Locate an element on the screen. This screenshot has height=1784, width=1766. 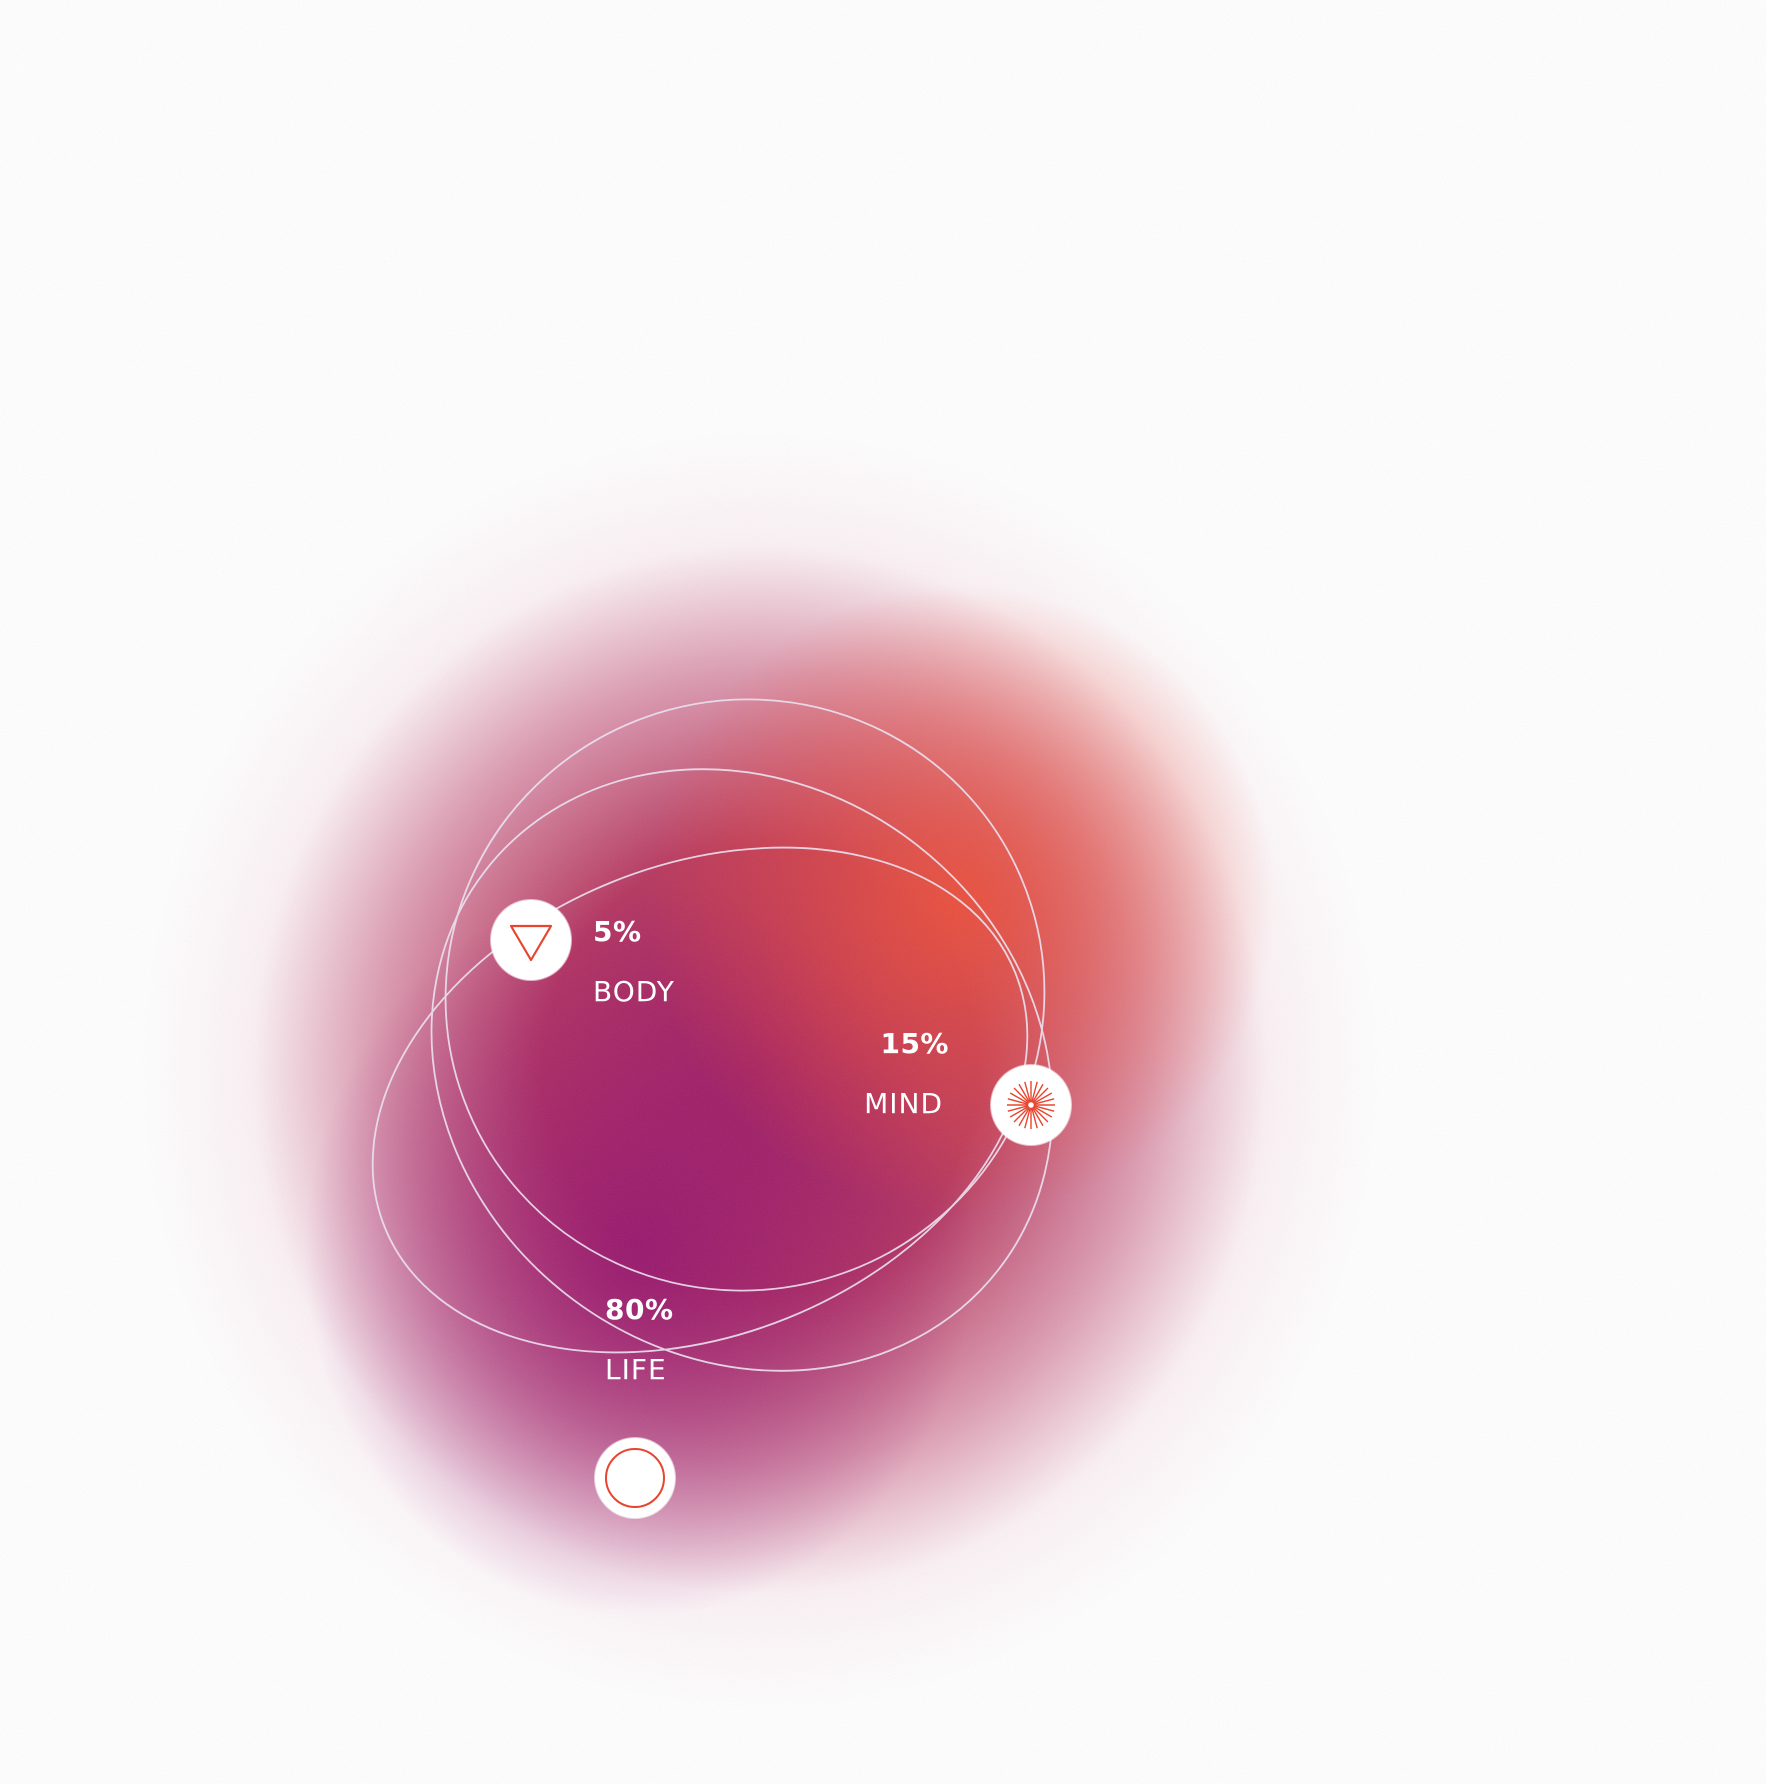
life-percent: 80% is located at coordinates (639, 1309).